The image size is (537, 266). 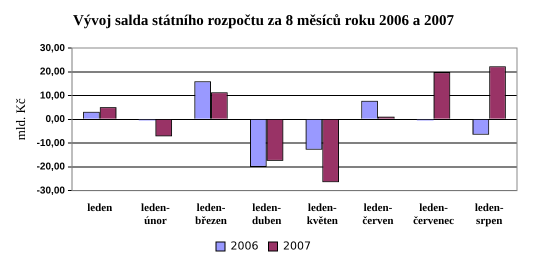 I want to click on x-tick-label: leden-srpen, so click(x=489, y=215).